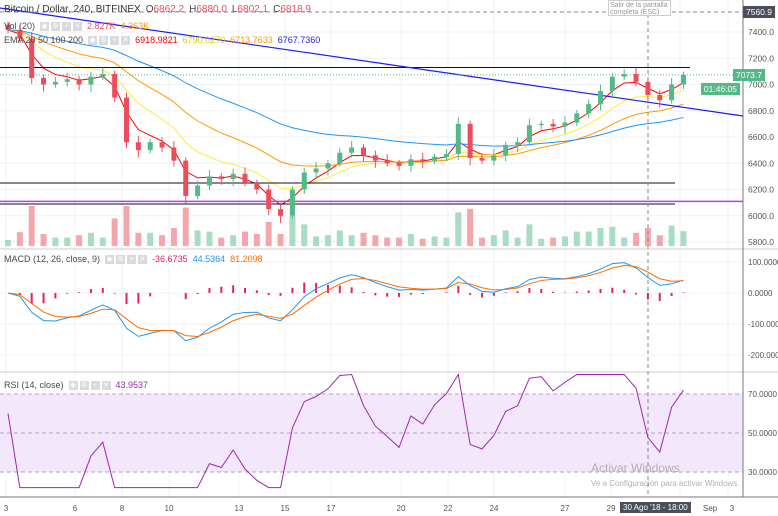  I want to click on rsi-tick: 30.0000, so click(762, 472).